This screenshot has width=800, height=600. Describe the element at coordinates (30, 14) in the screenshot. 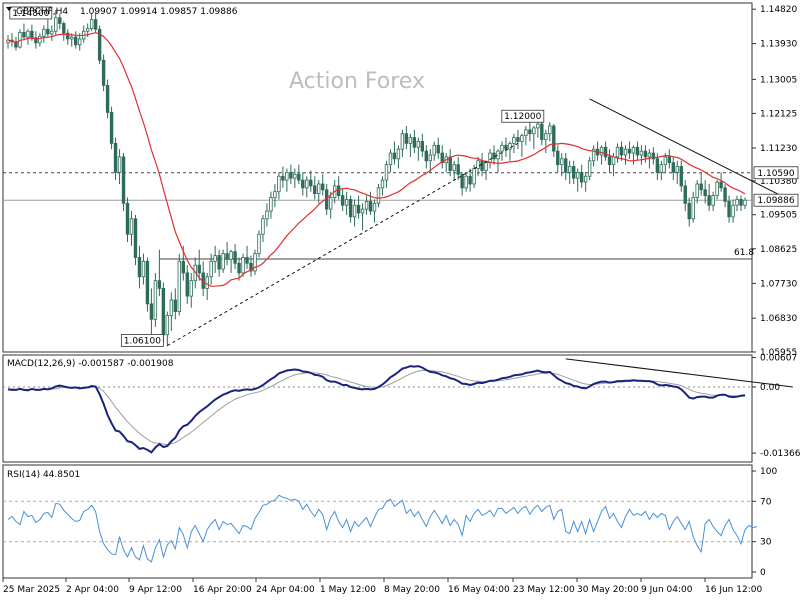

I see `annotation-label: 1.14800` at that location.